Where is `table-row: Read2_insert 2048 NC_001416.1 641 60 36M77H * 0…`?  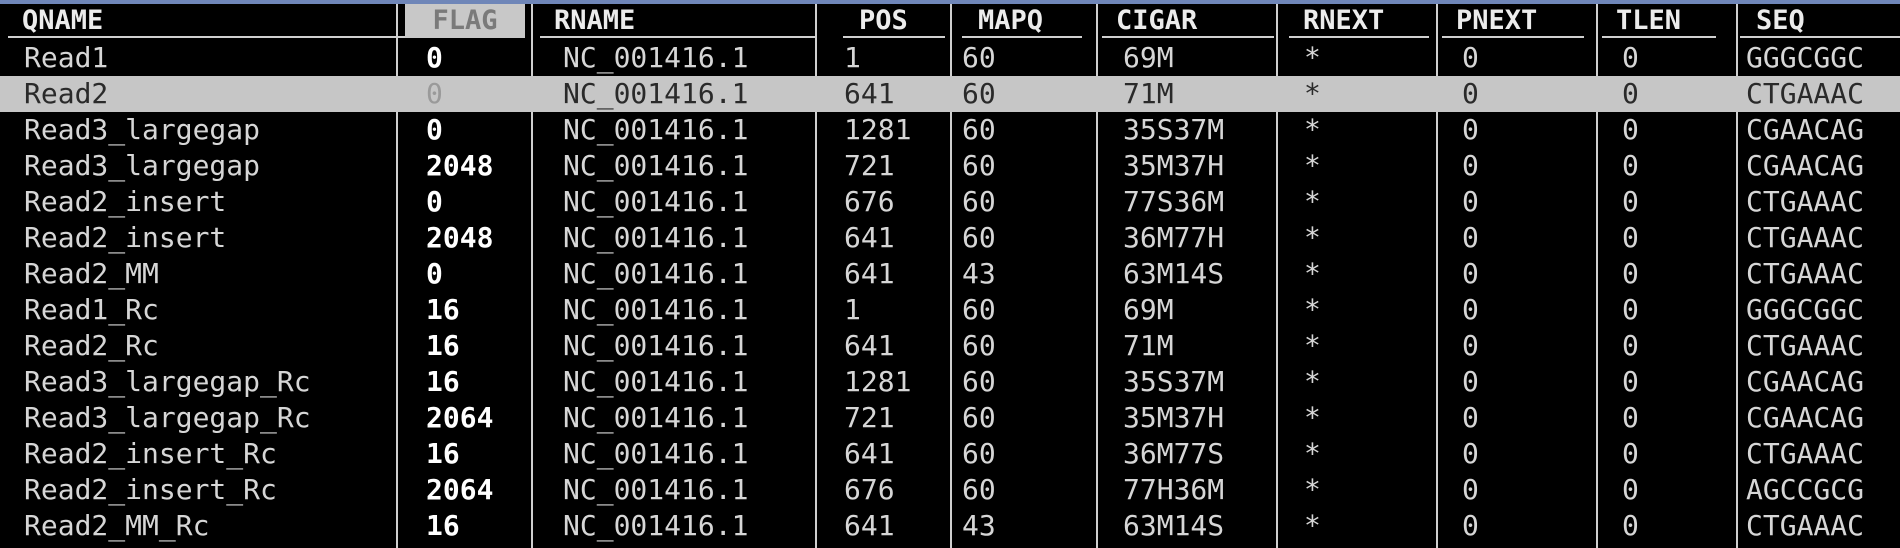 table-row: Read2_insert 2048 NC_001416.1 641 60 36M77H * 0… is located at coordinates (950, 238).